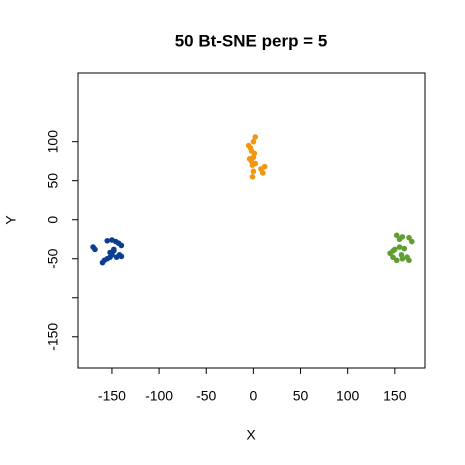 This screenshot has width=465, height=465. What do you see at coordinates (348, 396) in the screenshot?
I see `x-tick-label: 100` at bounding box center [348, 396].